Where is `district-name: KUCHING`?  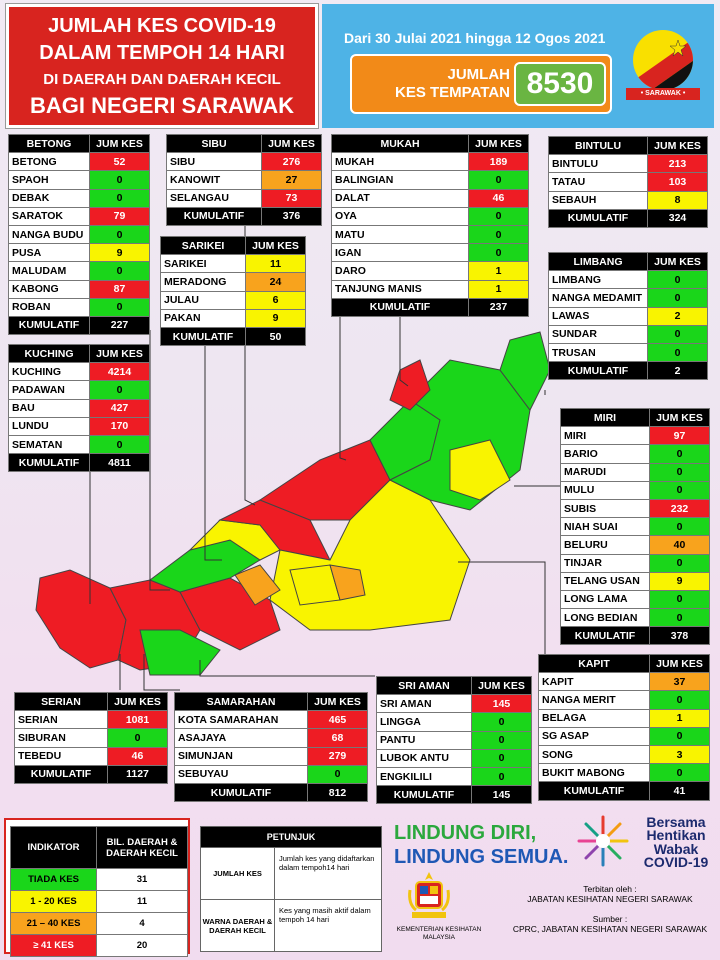
district-name: KUCHING is located at coordinates (49, 372).